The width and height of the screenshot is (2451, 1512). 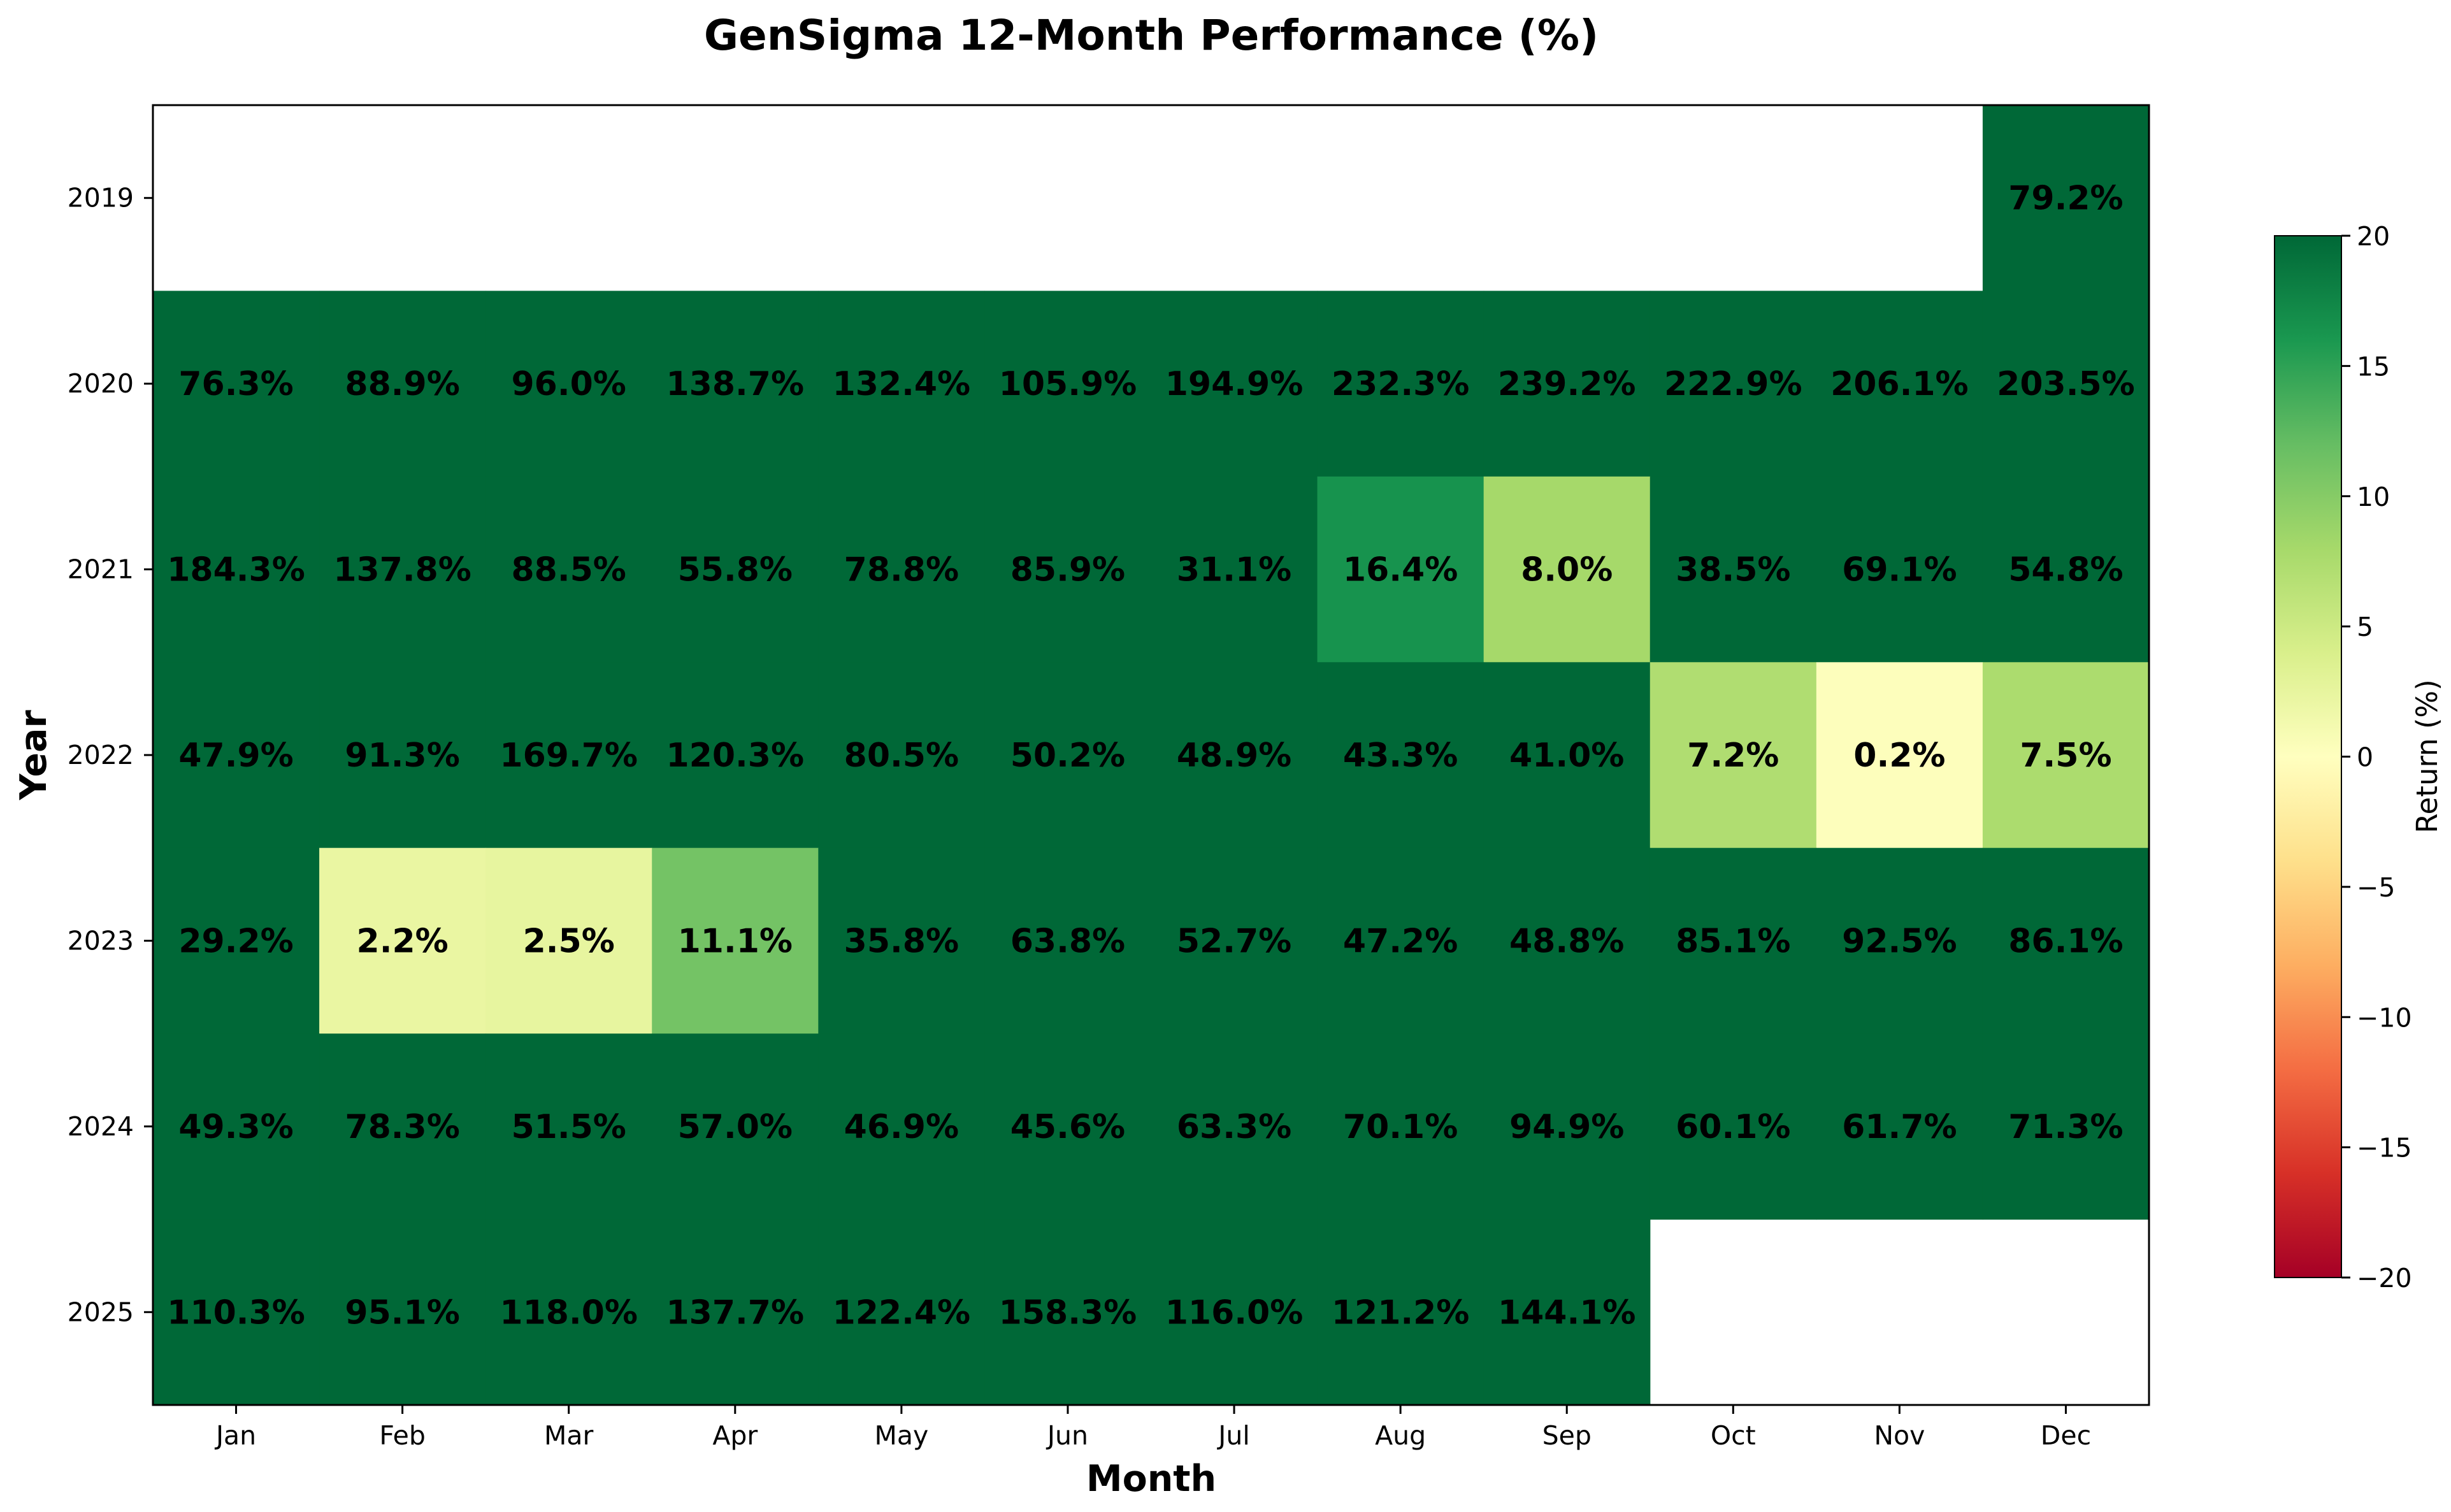 What do you see at coordinates (569, 1435) in the screenshot?
I see `x-tick-label: Mar` at bounding box center [569, 1435].